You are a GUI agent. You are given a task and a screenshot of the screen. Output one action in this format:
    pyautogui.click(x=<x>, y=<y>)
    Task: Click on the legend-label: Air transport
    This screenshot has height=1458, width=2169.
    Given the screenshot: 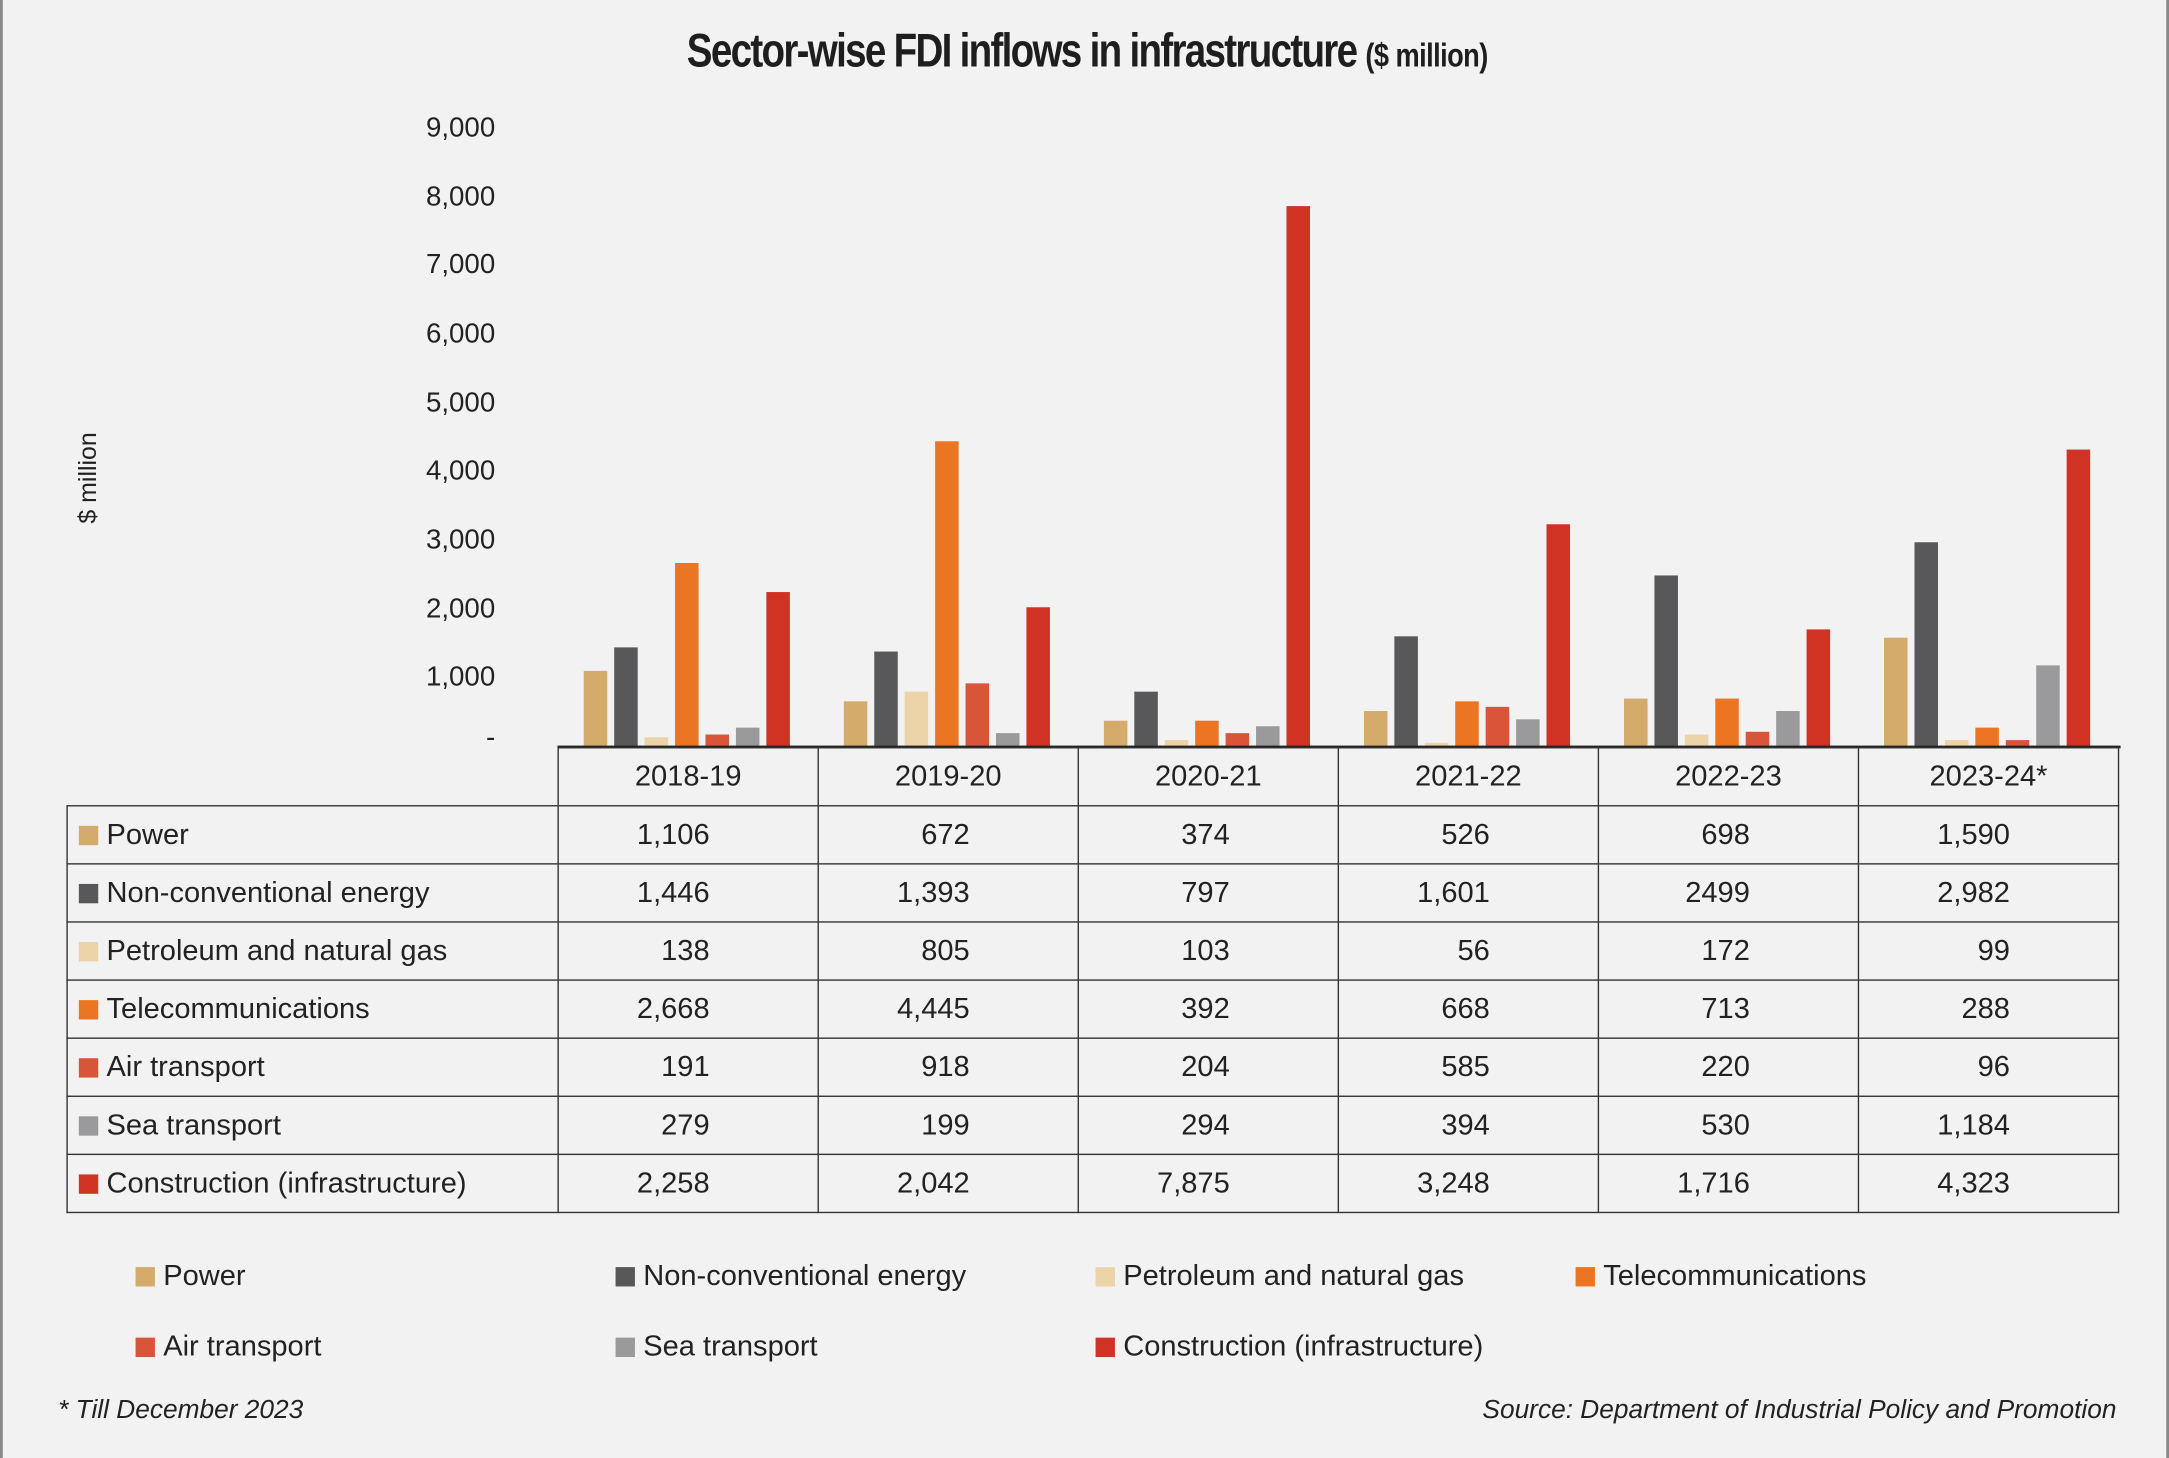 What is the action you would take?
    pyautogui.click(x=242, y=1346)
    